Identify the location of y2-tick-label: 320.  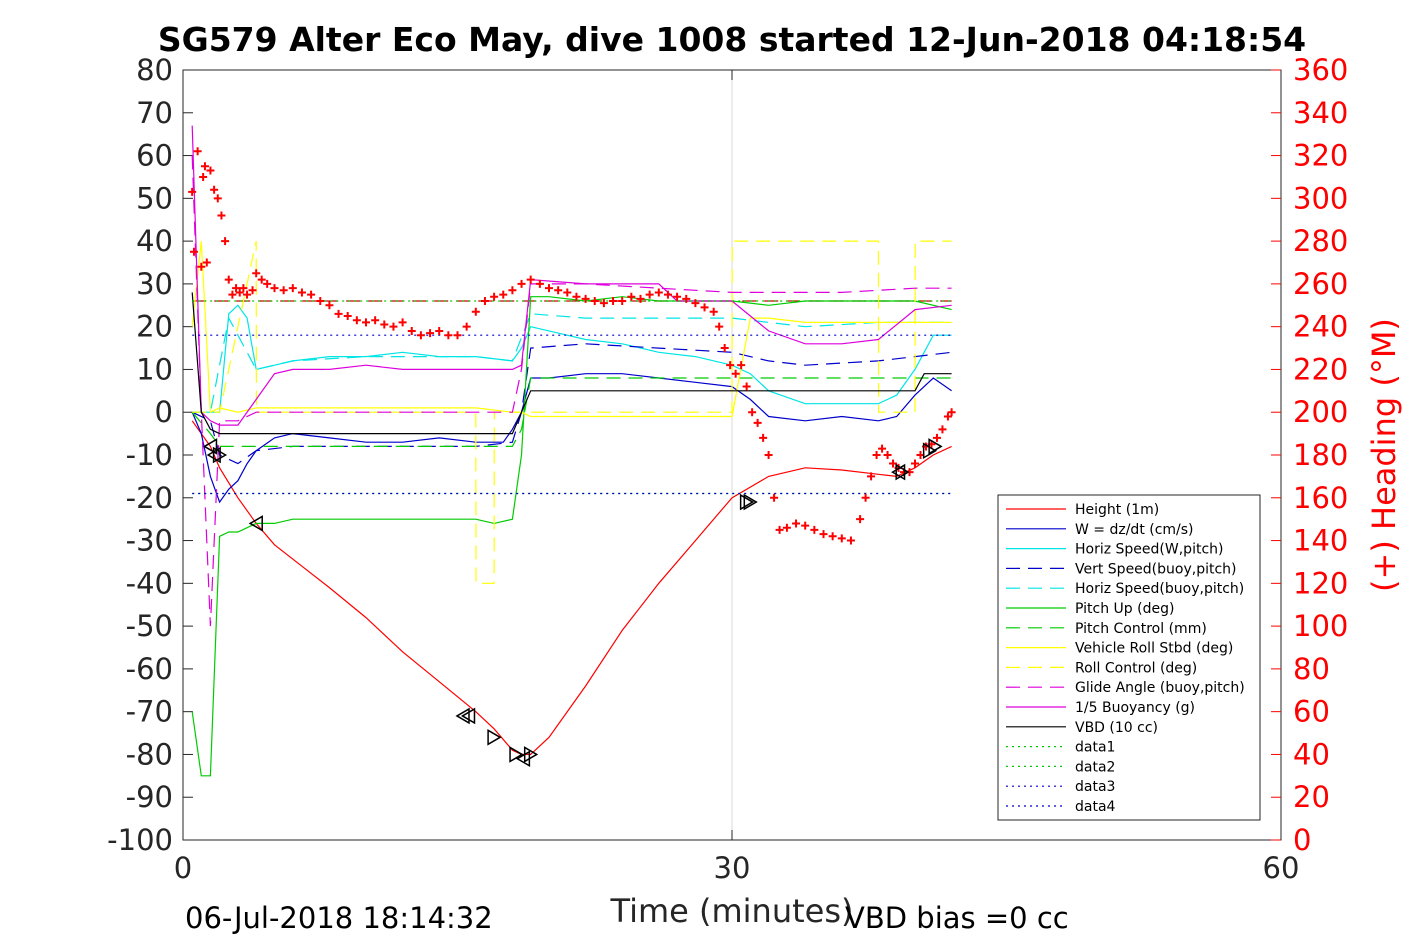
(1320, 156).